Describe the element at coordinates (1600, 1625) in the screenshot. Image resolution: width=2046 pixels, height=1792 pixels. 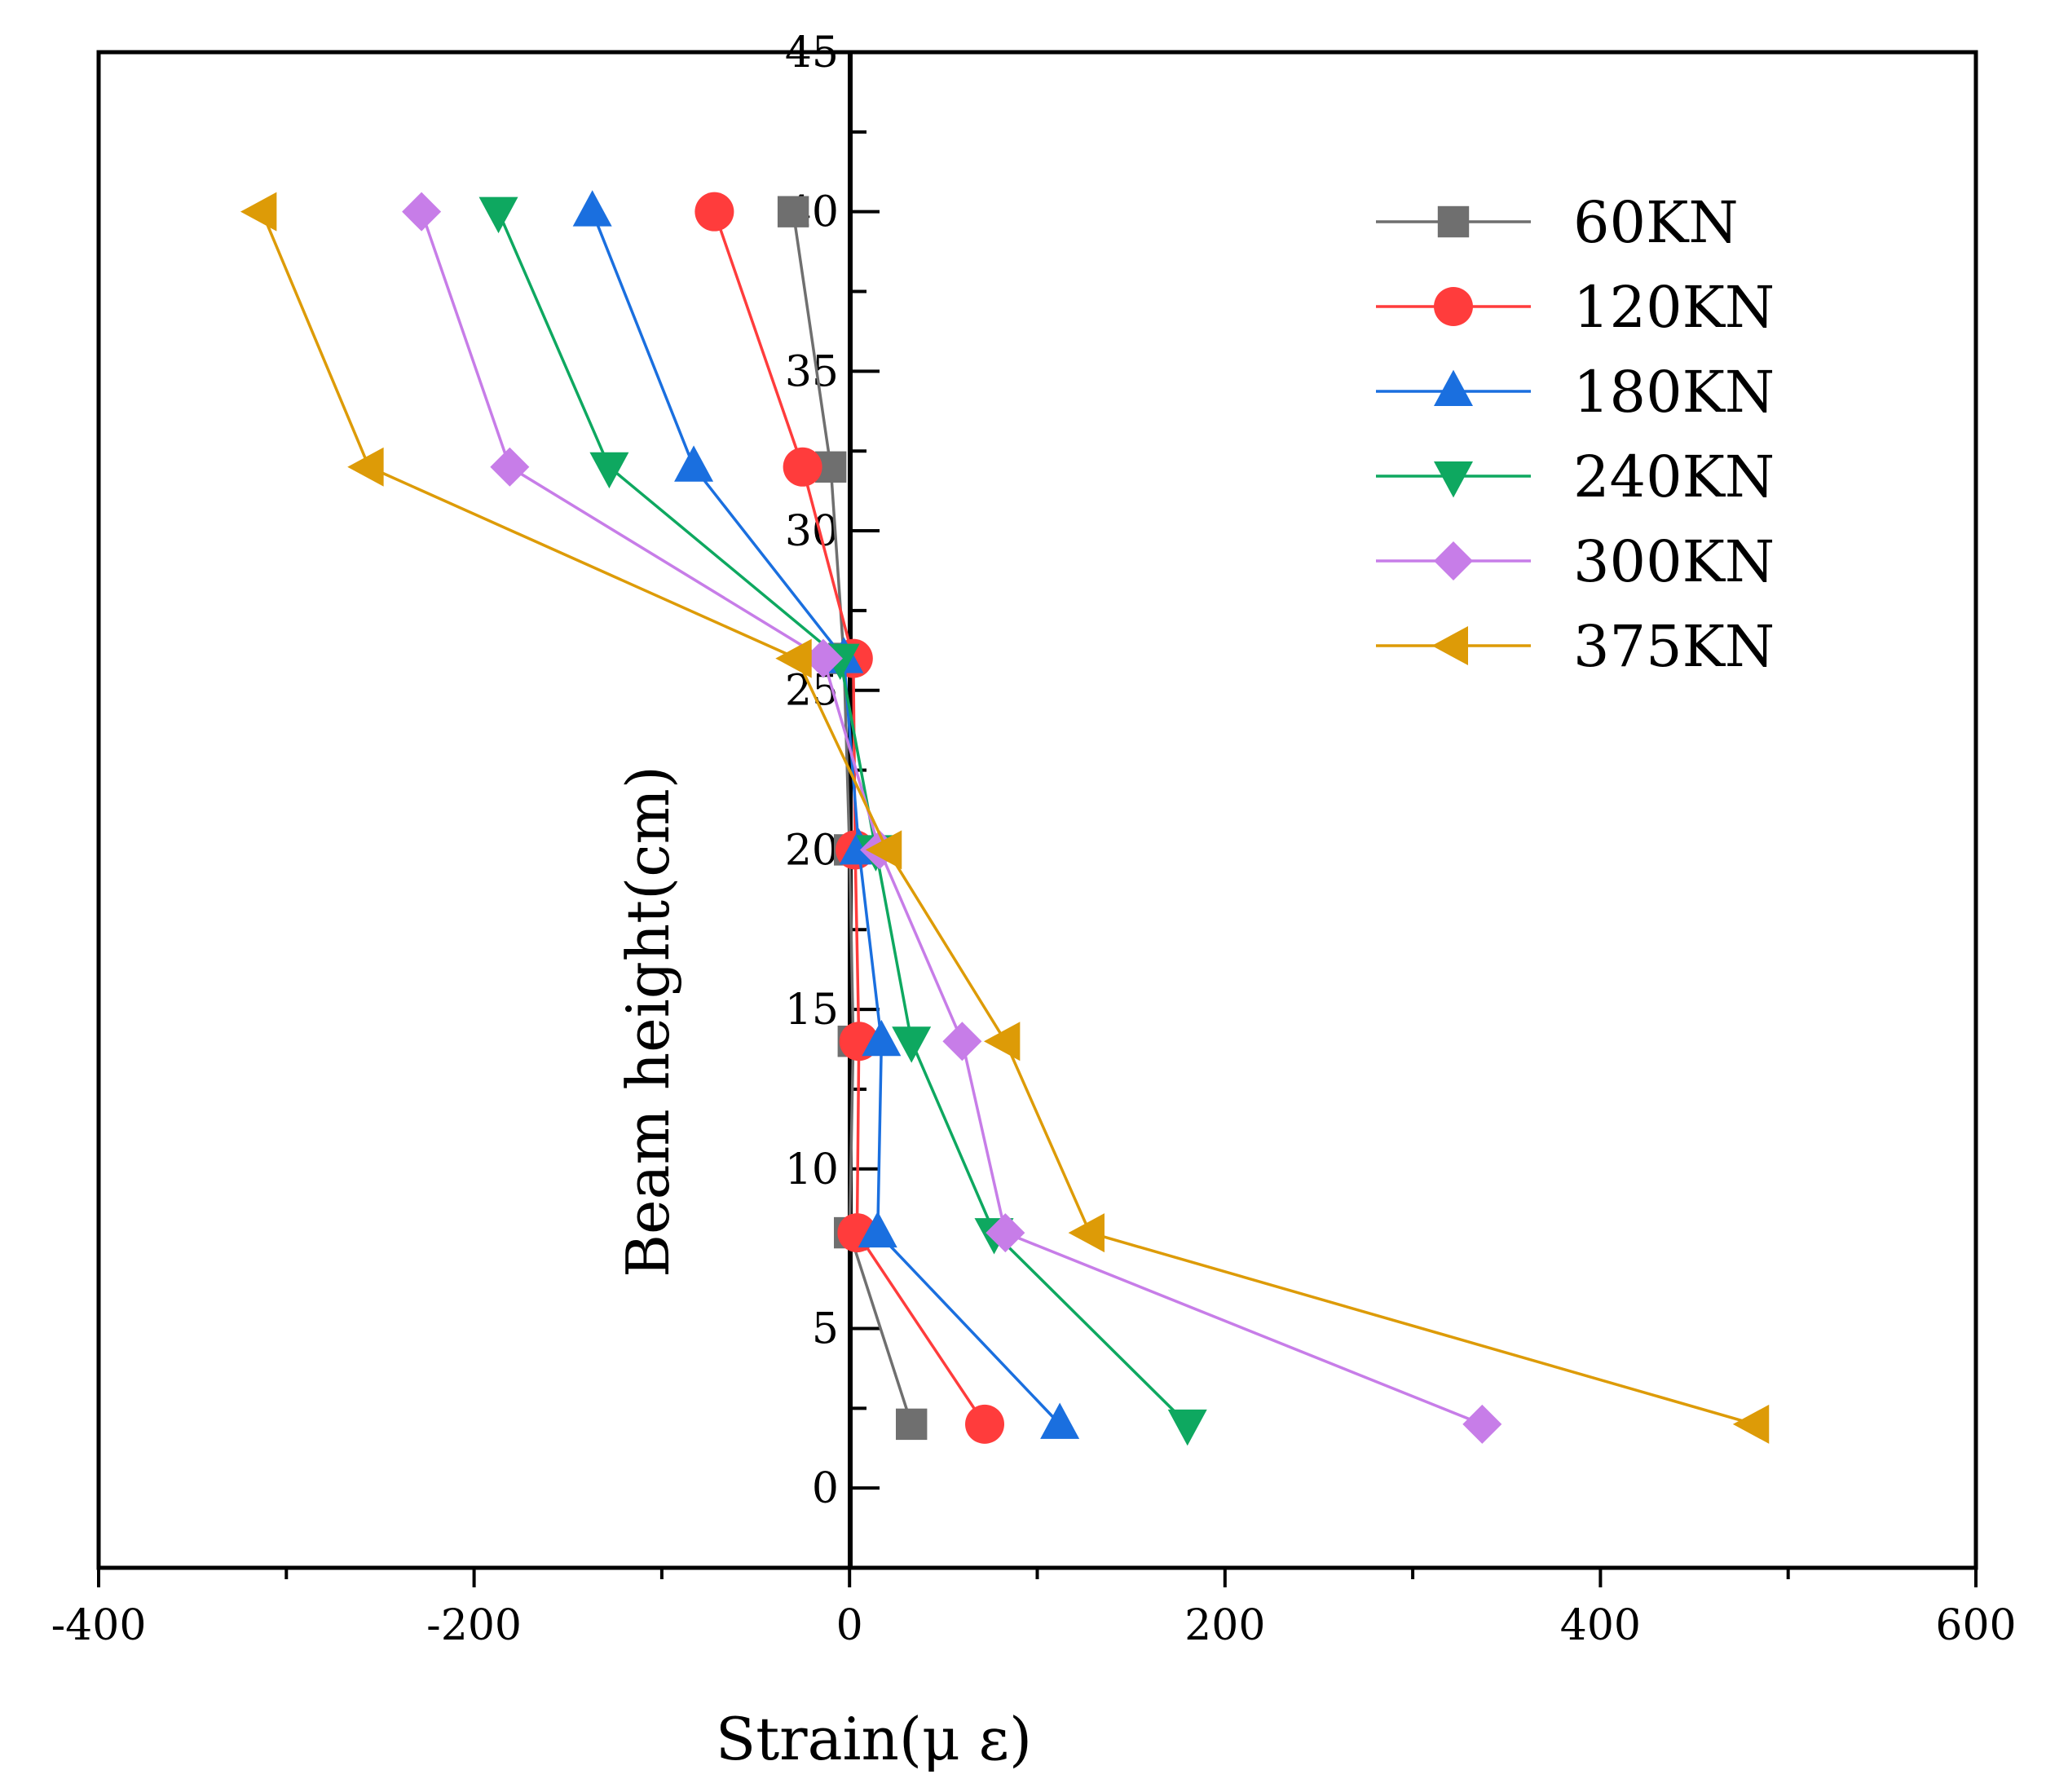
I see `x-tick-label: 400` at that location.